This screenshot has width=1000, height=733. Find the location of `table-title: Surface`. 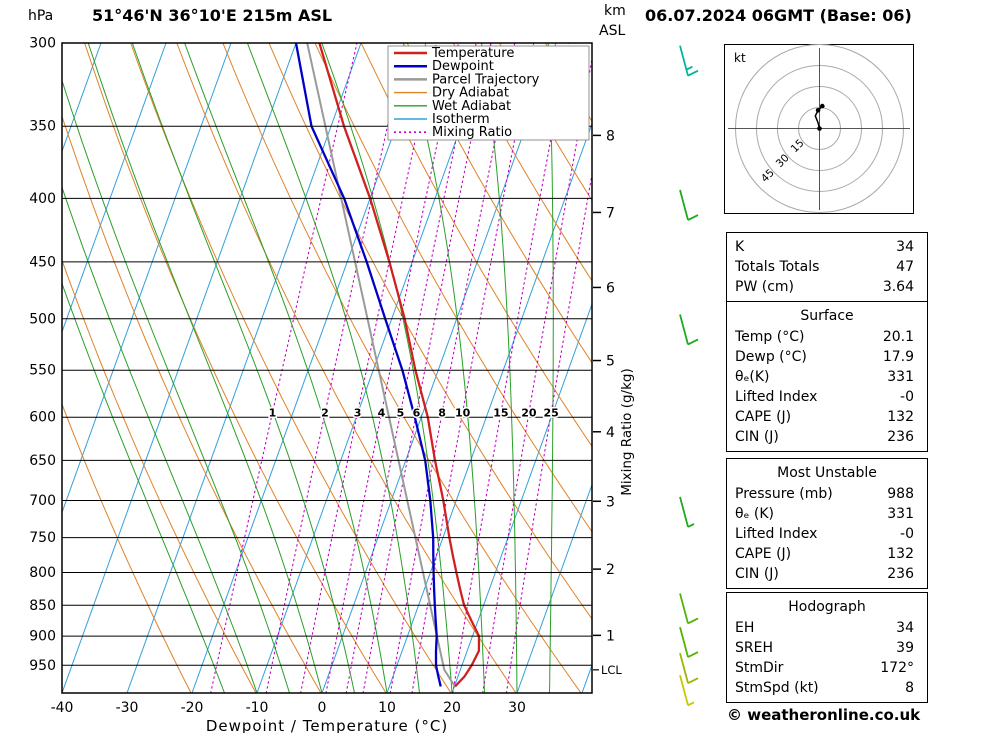

table-title: Surface is located at coordinates (827, 316).